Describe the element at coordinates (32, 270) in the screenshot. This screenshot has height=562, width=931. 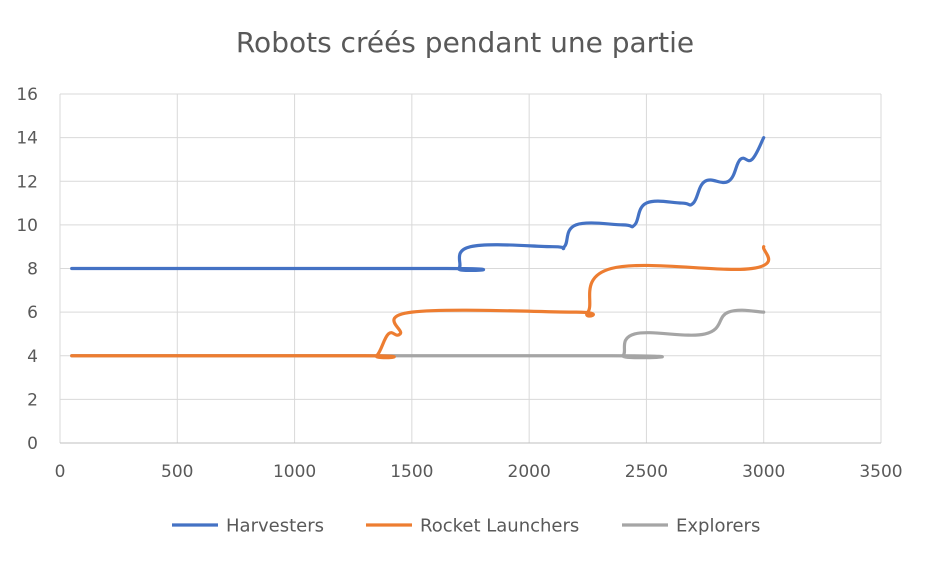
I see `y-tick-label: 8` at that location.